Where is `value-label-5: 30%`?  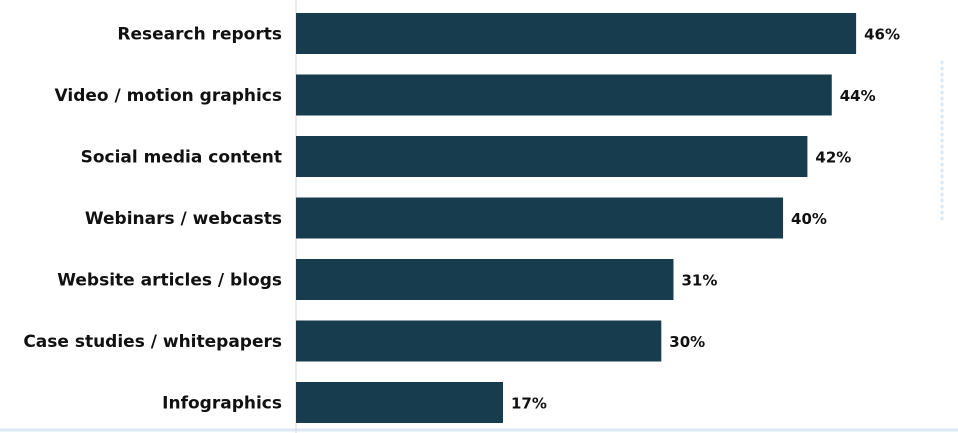
value-label-5: 30% is located at coordinates (687, 342).